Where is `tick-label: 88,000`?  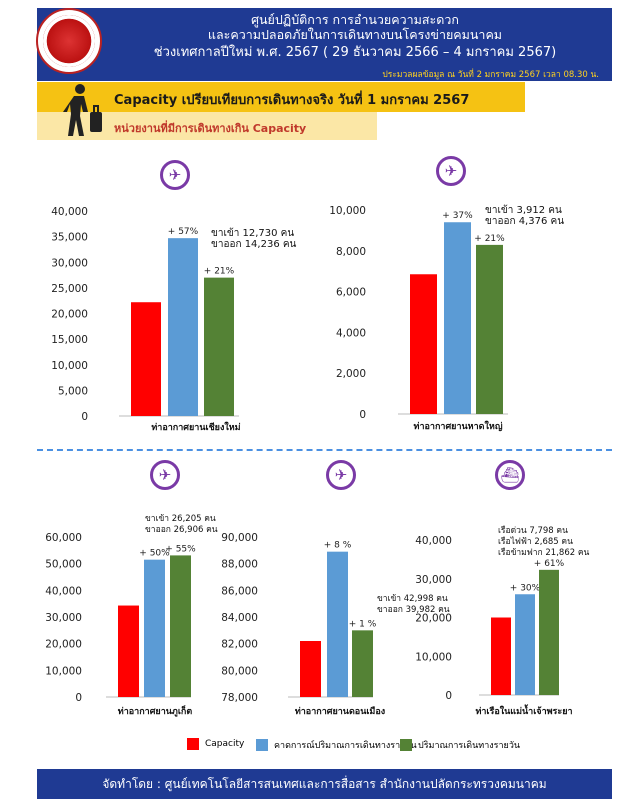
tick-label: 88,000 is located at coordinates (239, 565).